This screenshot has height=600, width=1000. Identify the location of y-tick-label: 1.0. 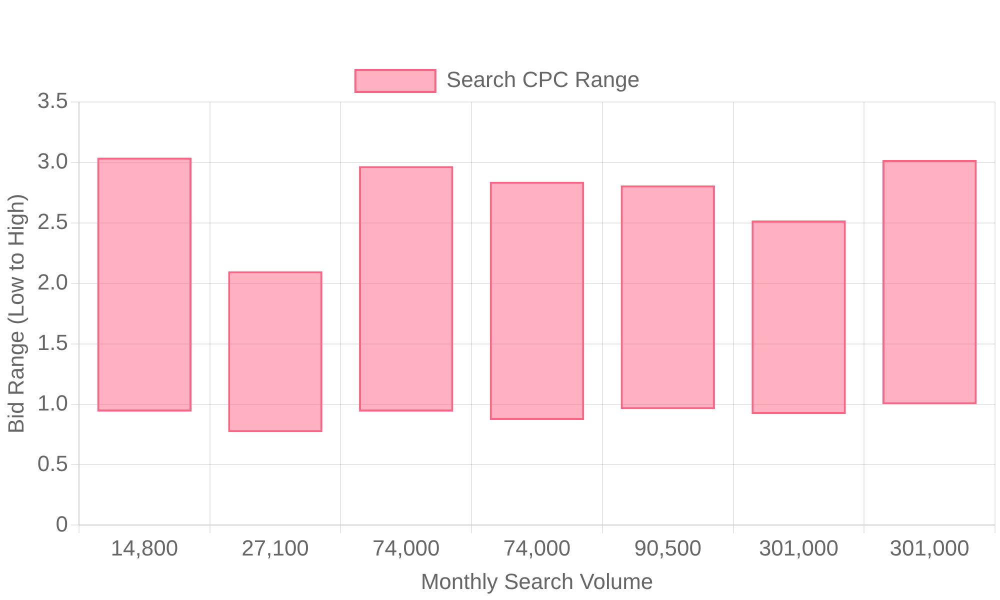
(52, 403).